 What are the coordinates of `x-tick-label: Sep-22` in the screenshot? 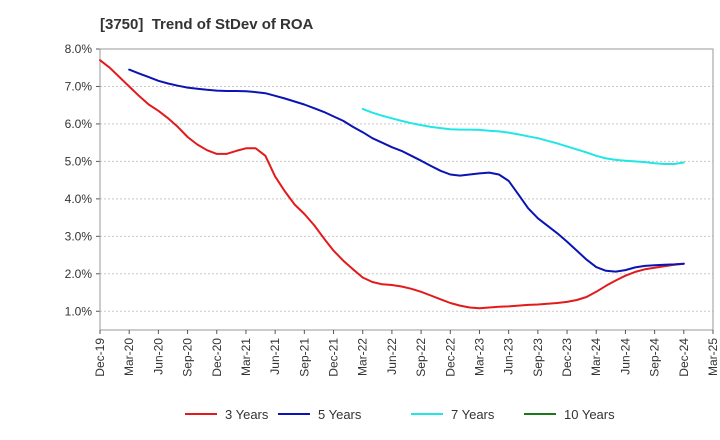 It's located at (421, 357).